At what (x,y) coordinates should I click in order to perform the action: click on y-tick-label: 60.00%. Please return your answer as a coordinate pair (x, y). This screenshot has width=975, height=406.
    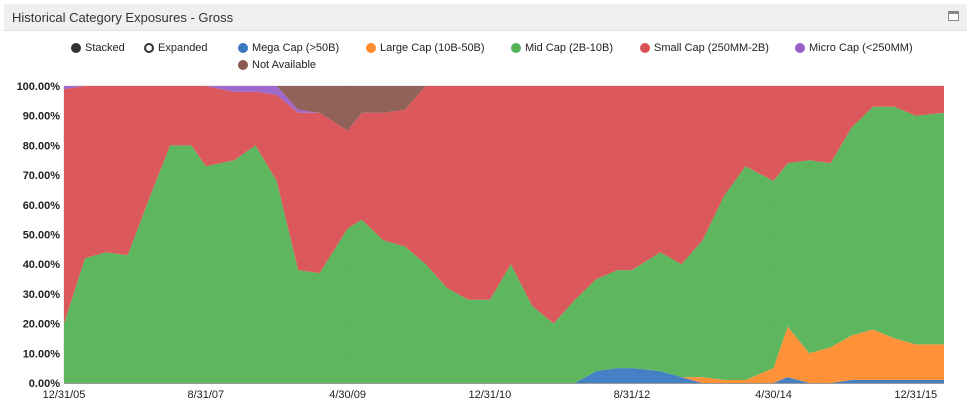
    Looking at the image, I should click on (42, 206).